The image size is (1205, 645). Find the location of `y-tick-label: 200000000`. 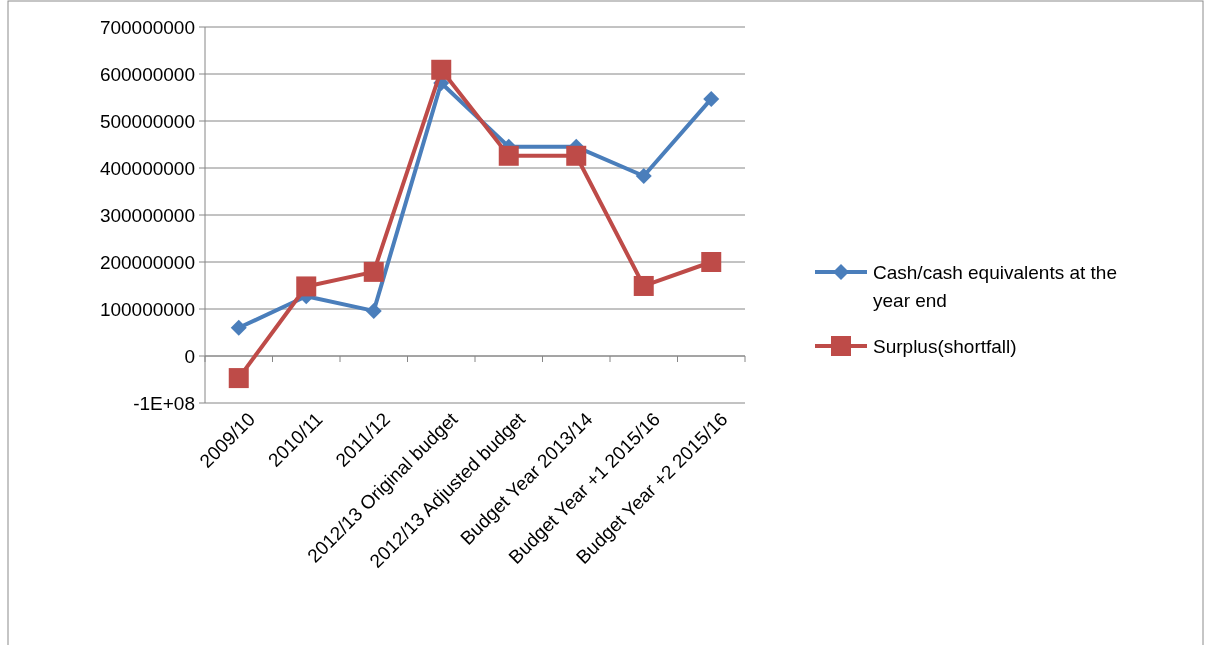

y-tick-label: 200000000 is located at coordinates (147, 262).